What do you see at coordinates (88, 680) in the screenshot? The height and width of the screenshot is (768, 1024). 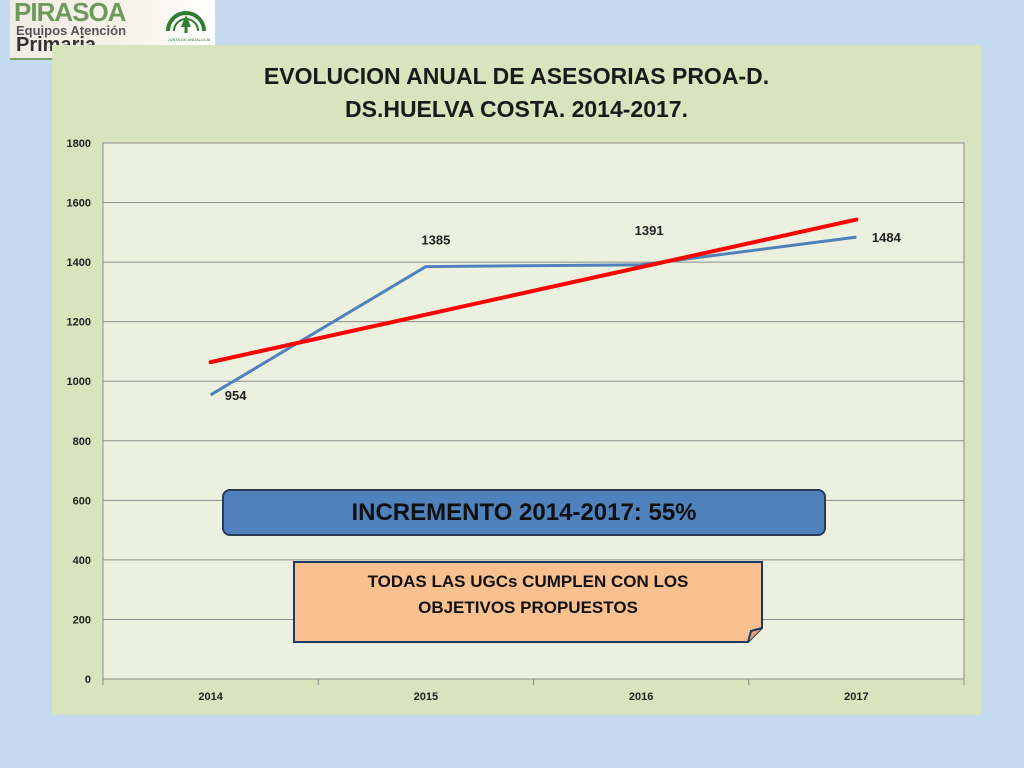 I see `y-tick-label: 0` at bounding box center [88, 680].